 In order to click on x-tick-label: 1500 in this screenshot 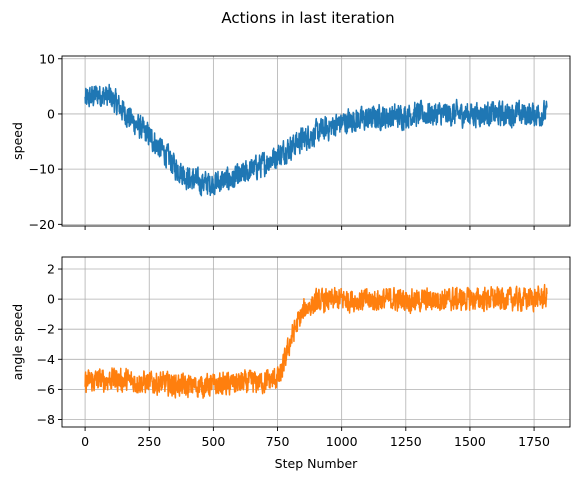, I will do `click(470, 441)`.